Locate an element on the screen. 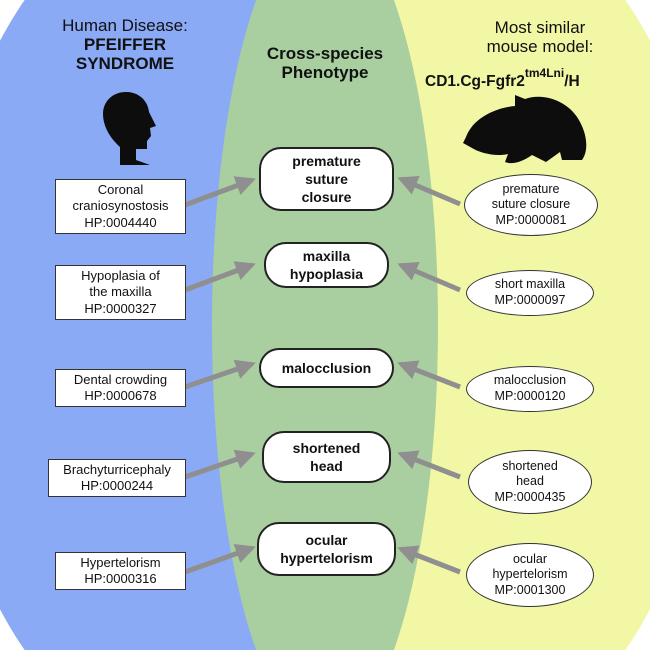 This screenshot has width=650, height=650. cross-term-label: hypertelorism is located at coordinates (326, 558).